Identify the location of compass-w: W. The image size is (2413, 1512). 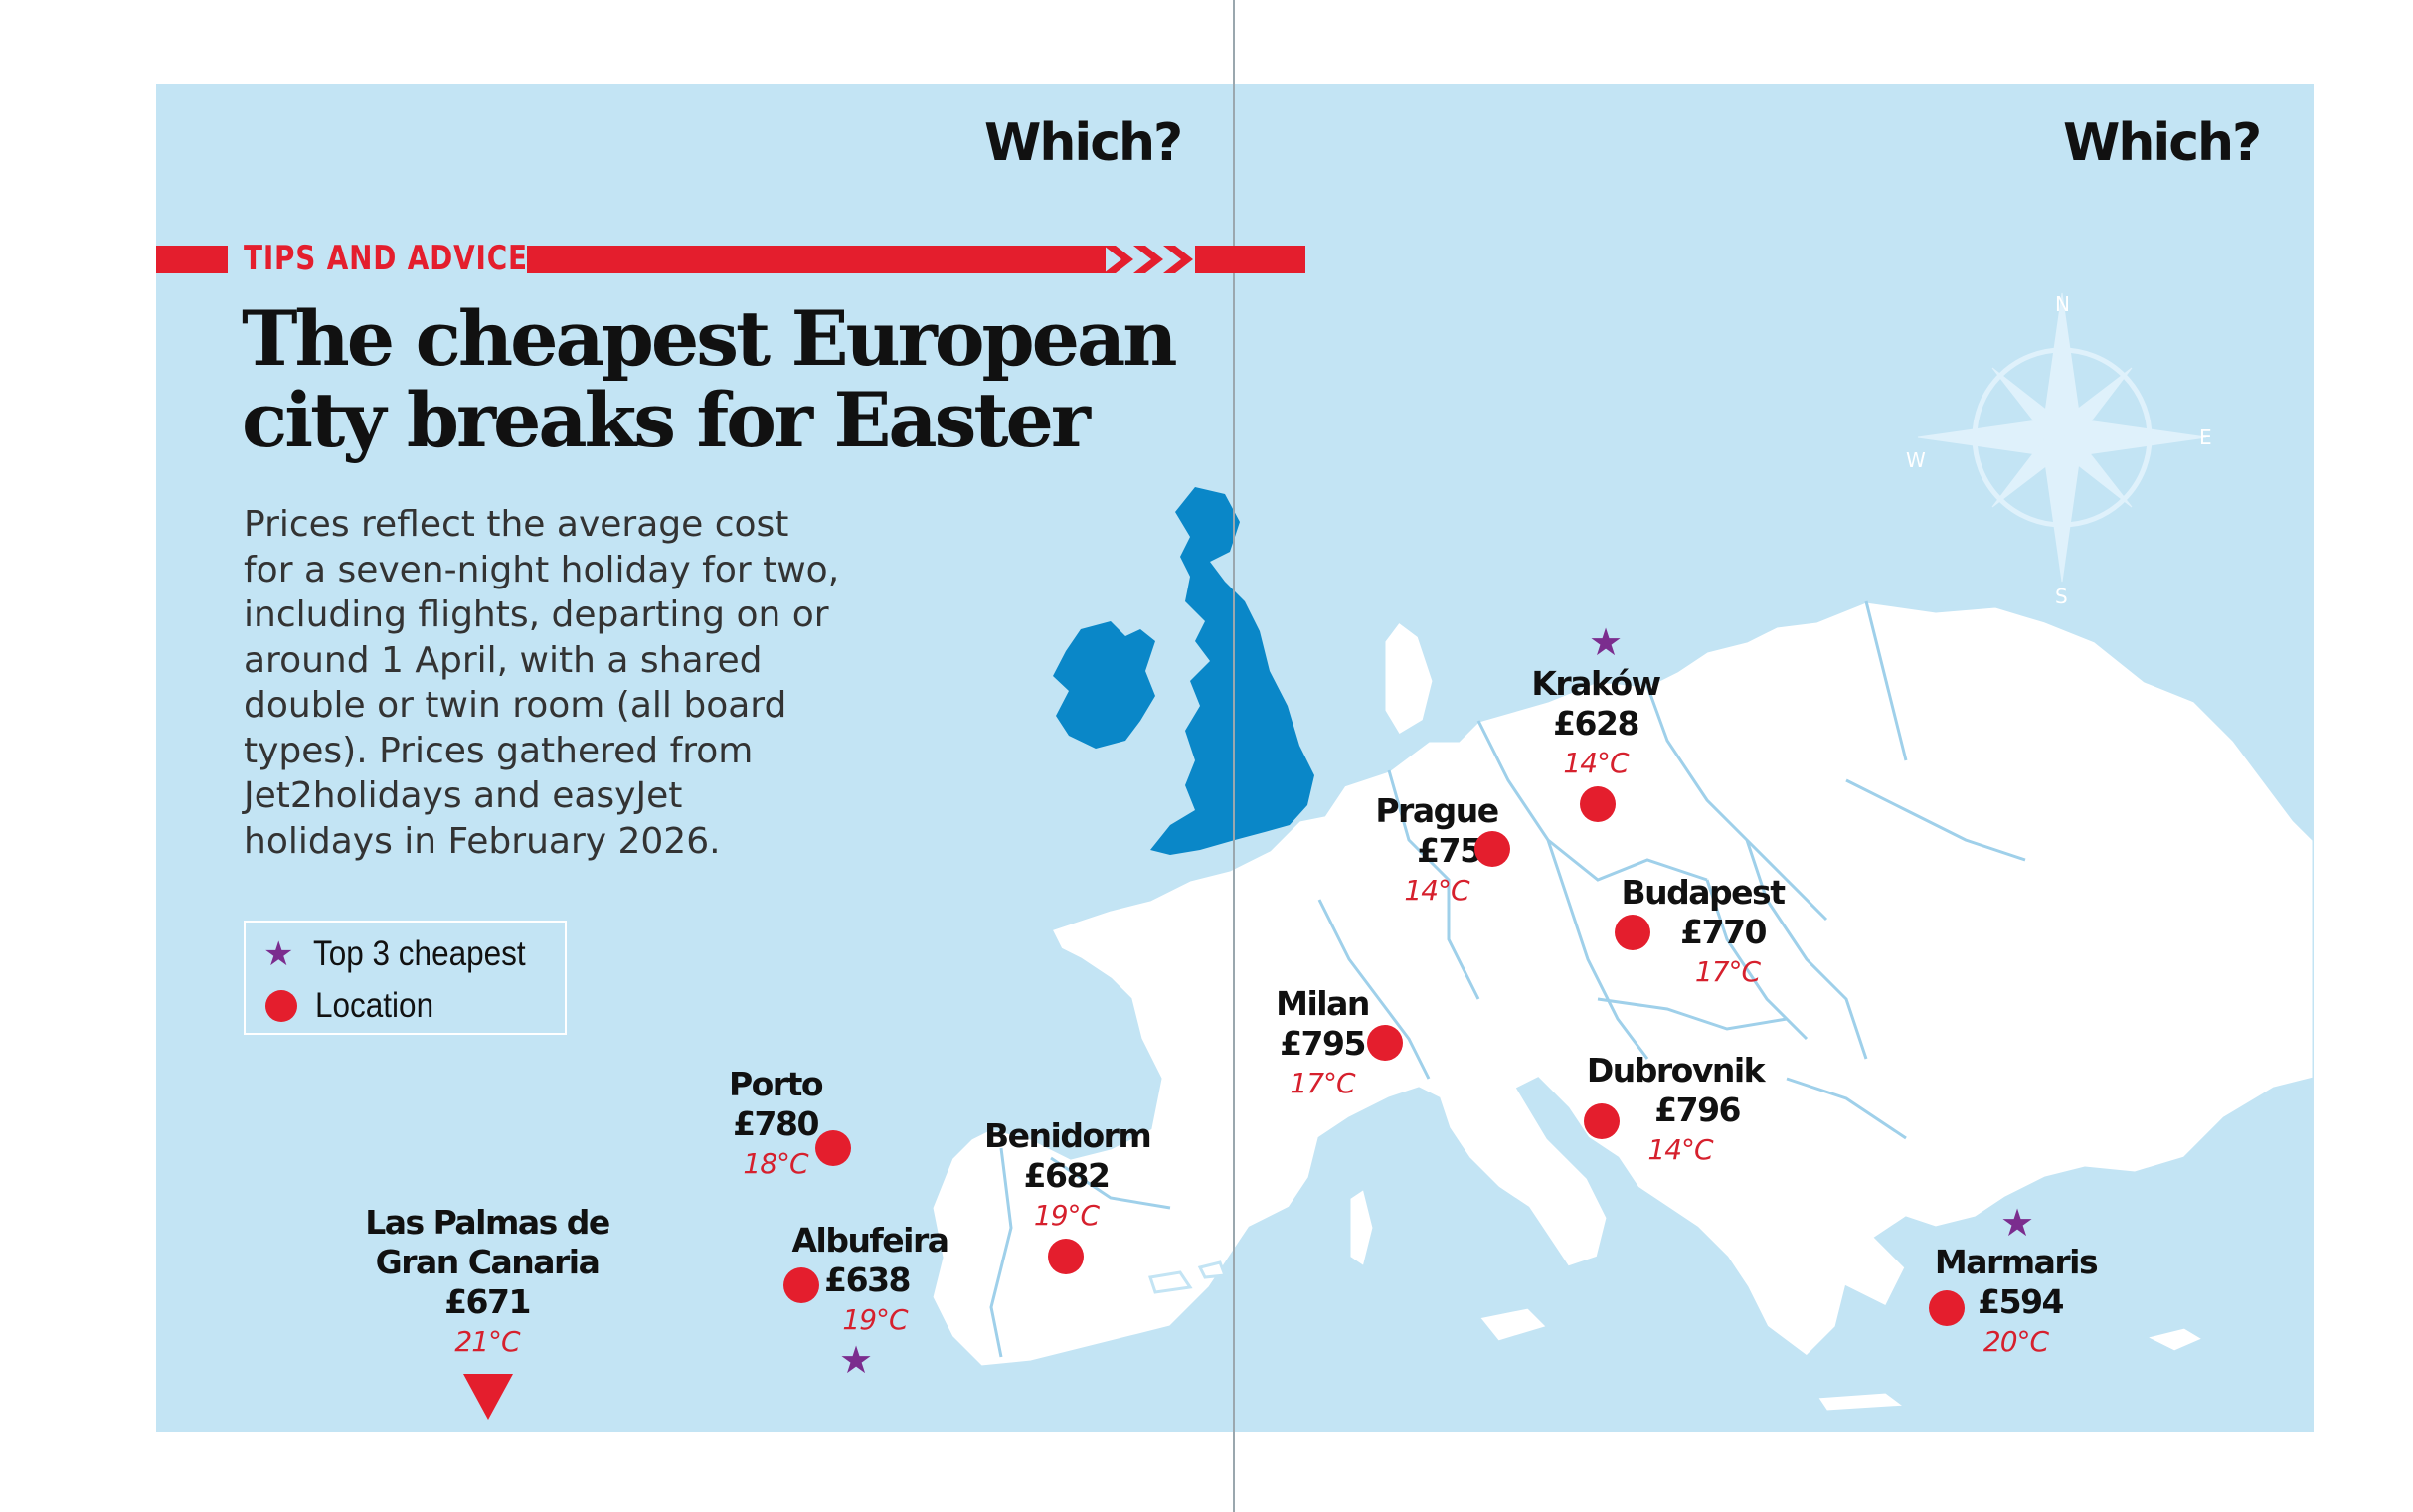
(1916, 460).